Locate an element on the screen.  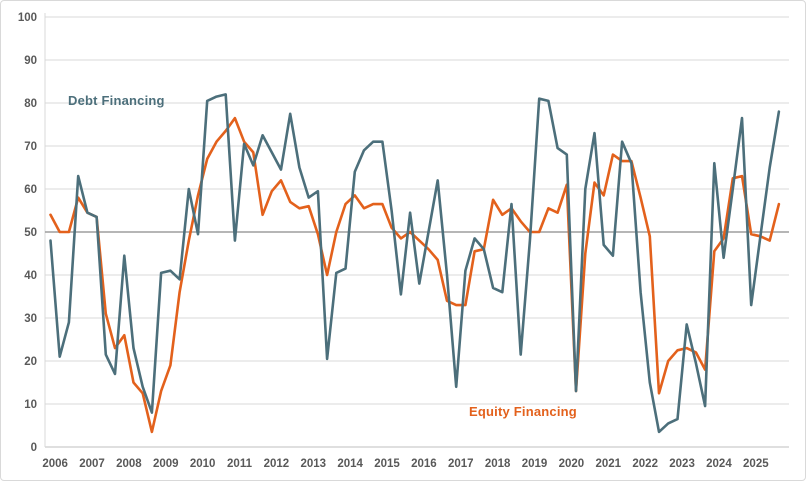
x-axis-year-label: 2017 is located at coordinates (461, 464).